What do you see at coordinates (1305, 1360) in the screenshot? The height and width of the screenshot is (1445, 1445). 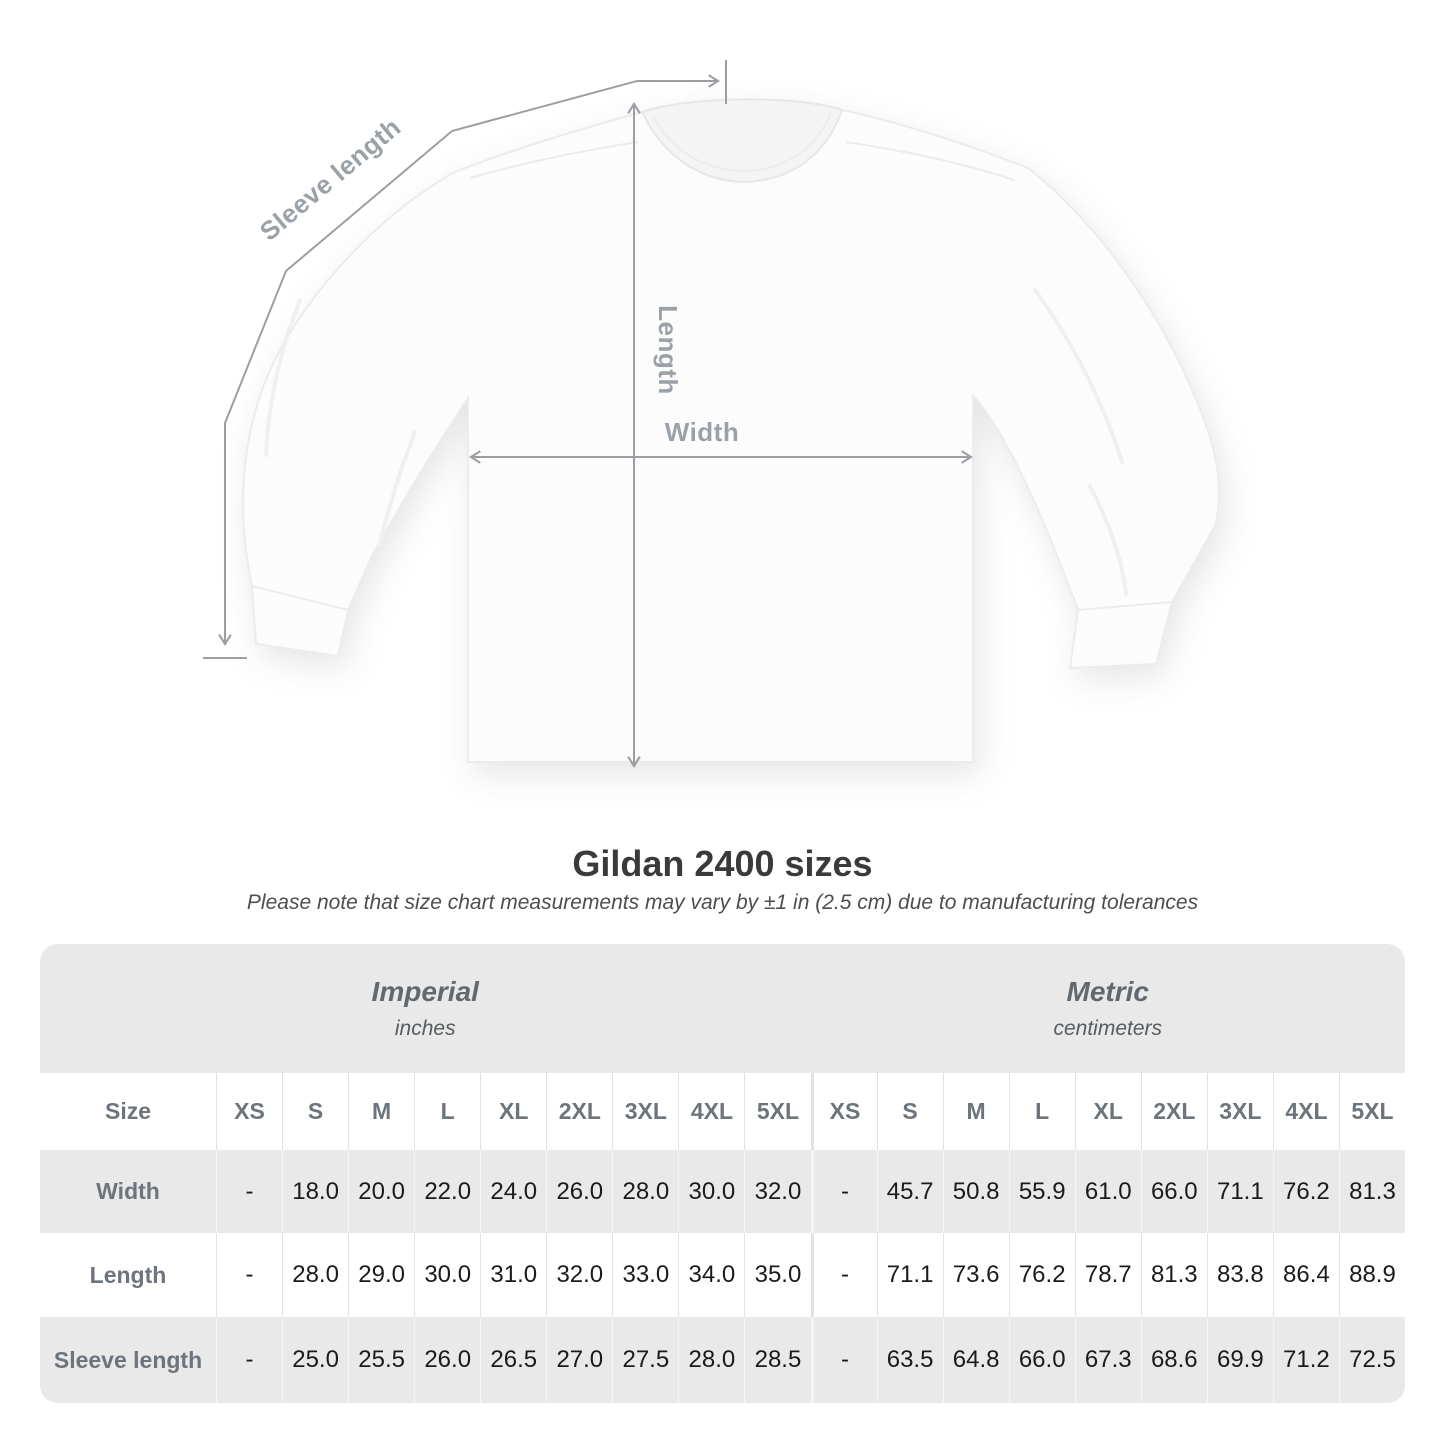 I see `measurement-cell: 71.2` at bounding box center [1305, 1360].